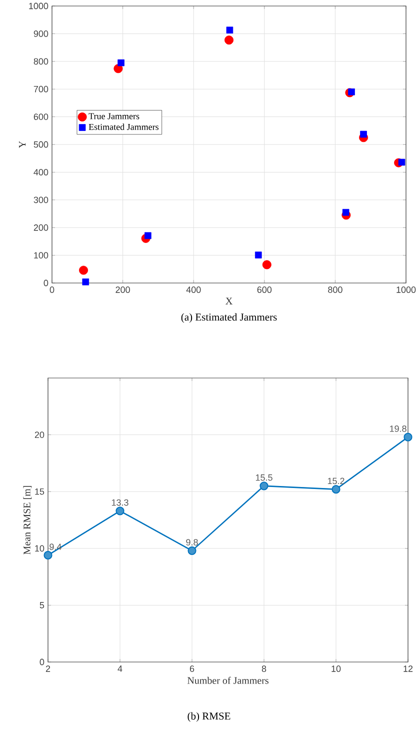 Image resolution: width=418 pixels, height=742 pixels. Describe the element at coordinates (27, 520) in the screenshot. I see `y-axis-title: Mean RMSE [m]` at that location.